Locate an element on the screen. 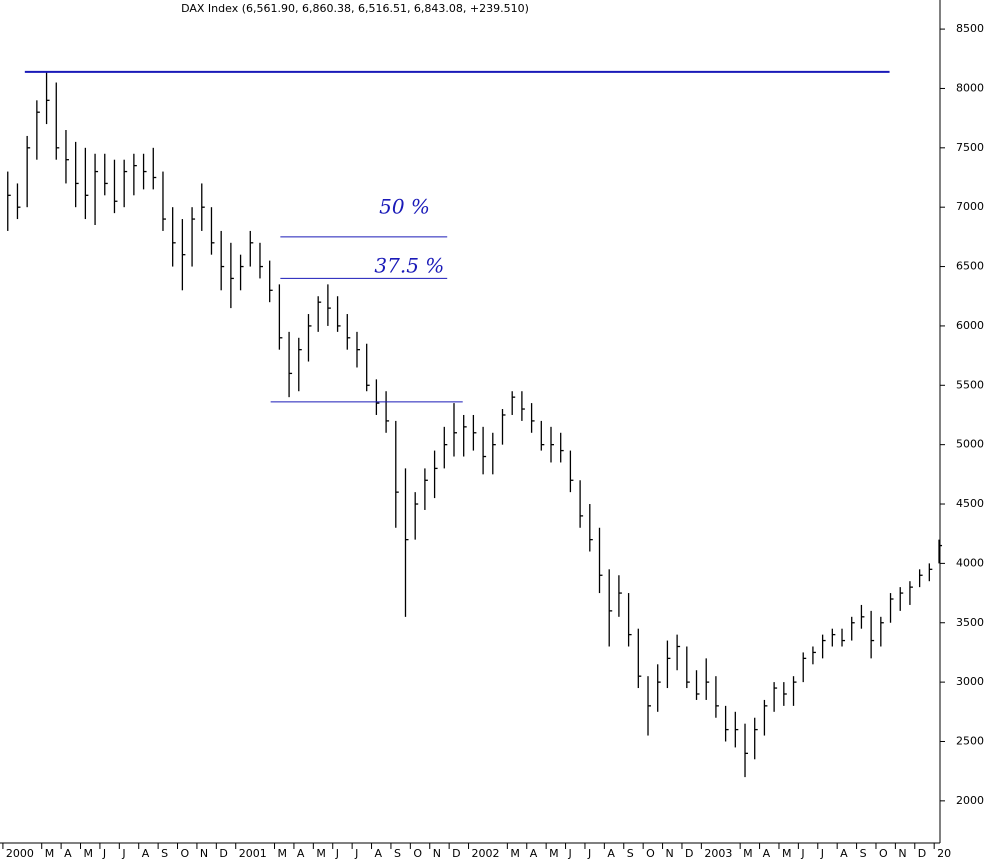 The height and width of the screenshot is (861, 989). y-tick-label: 4500 is located at coordinates (970, 503).